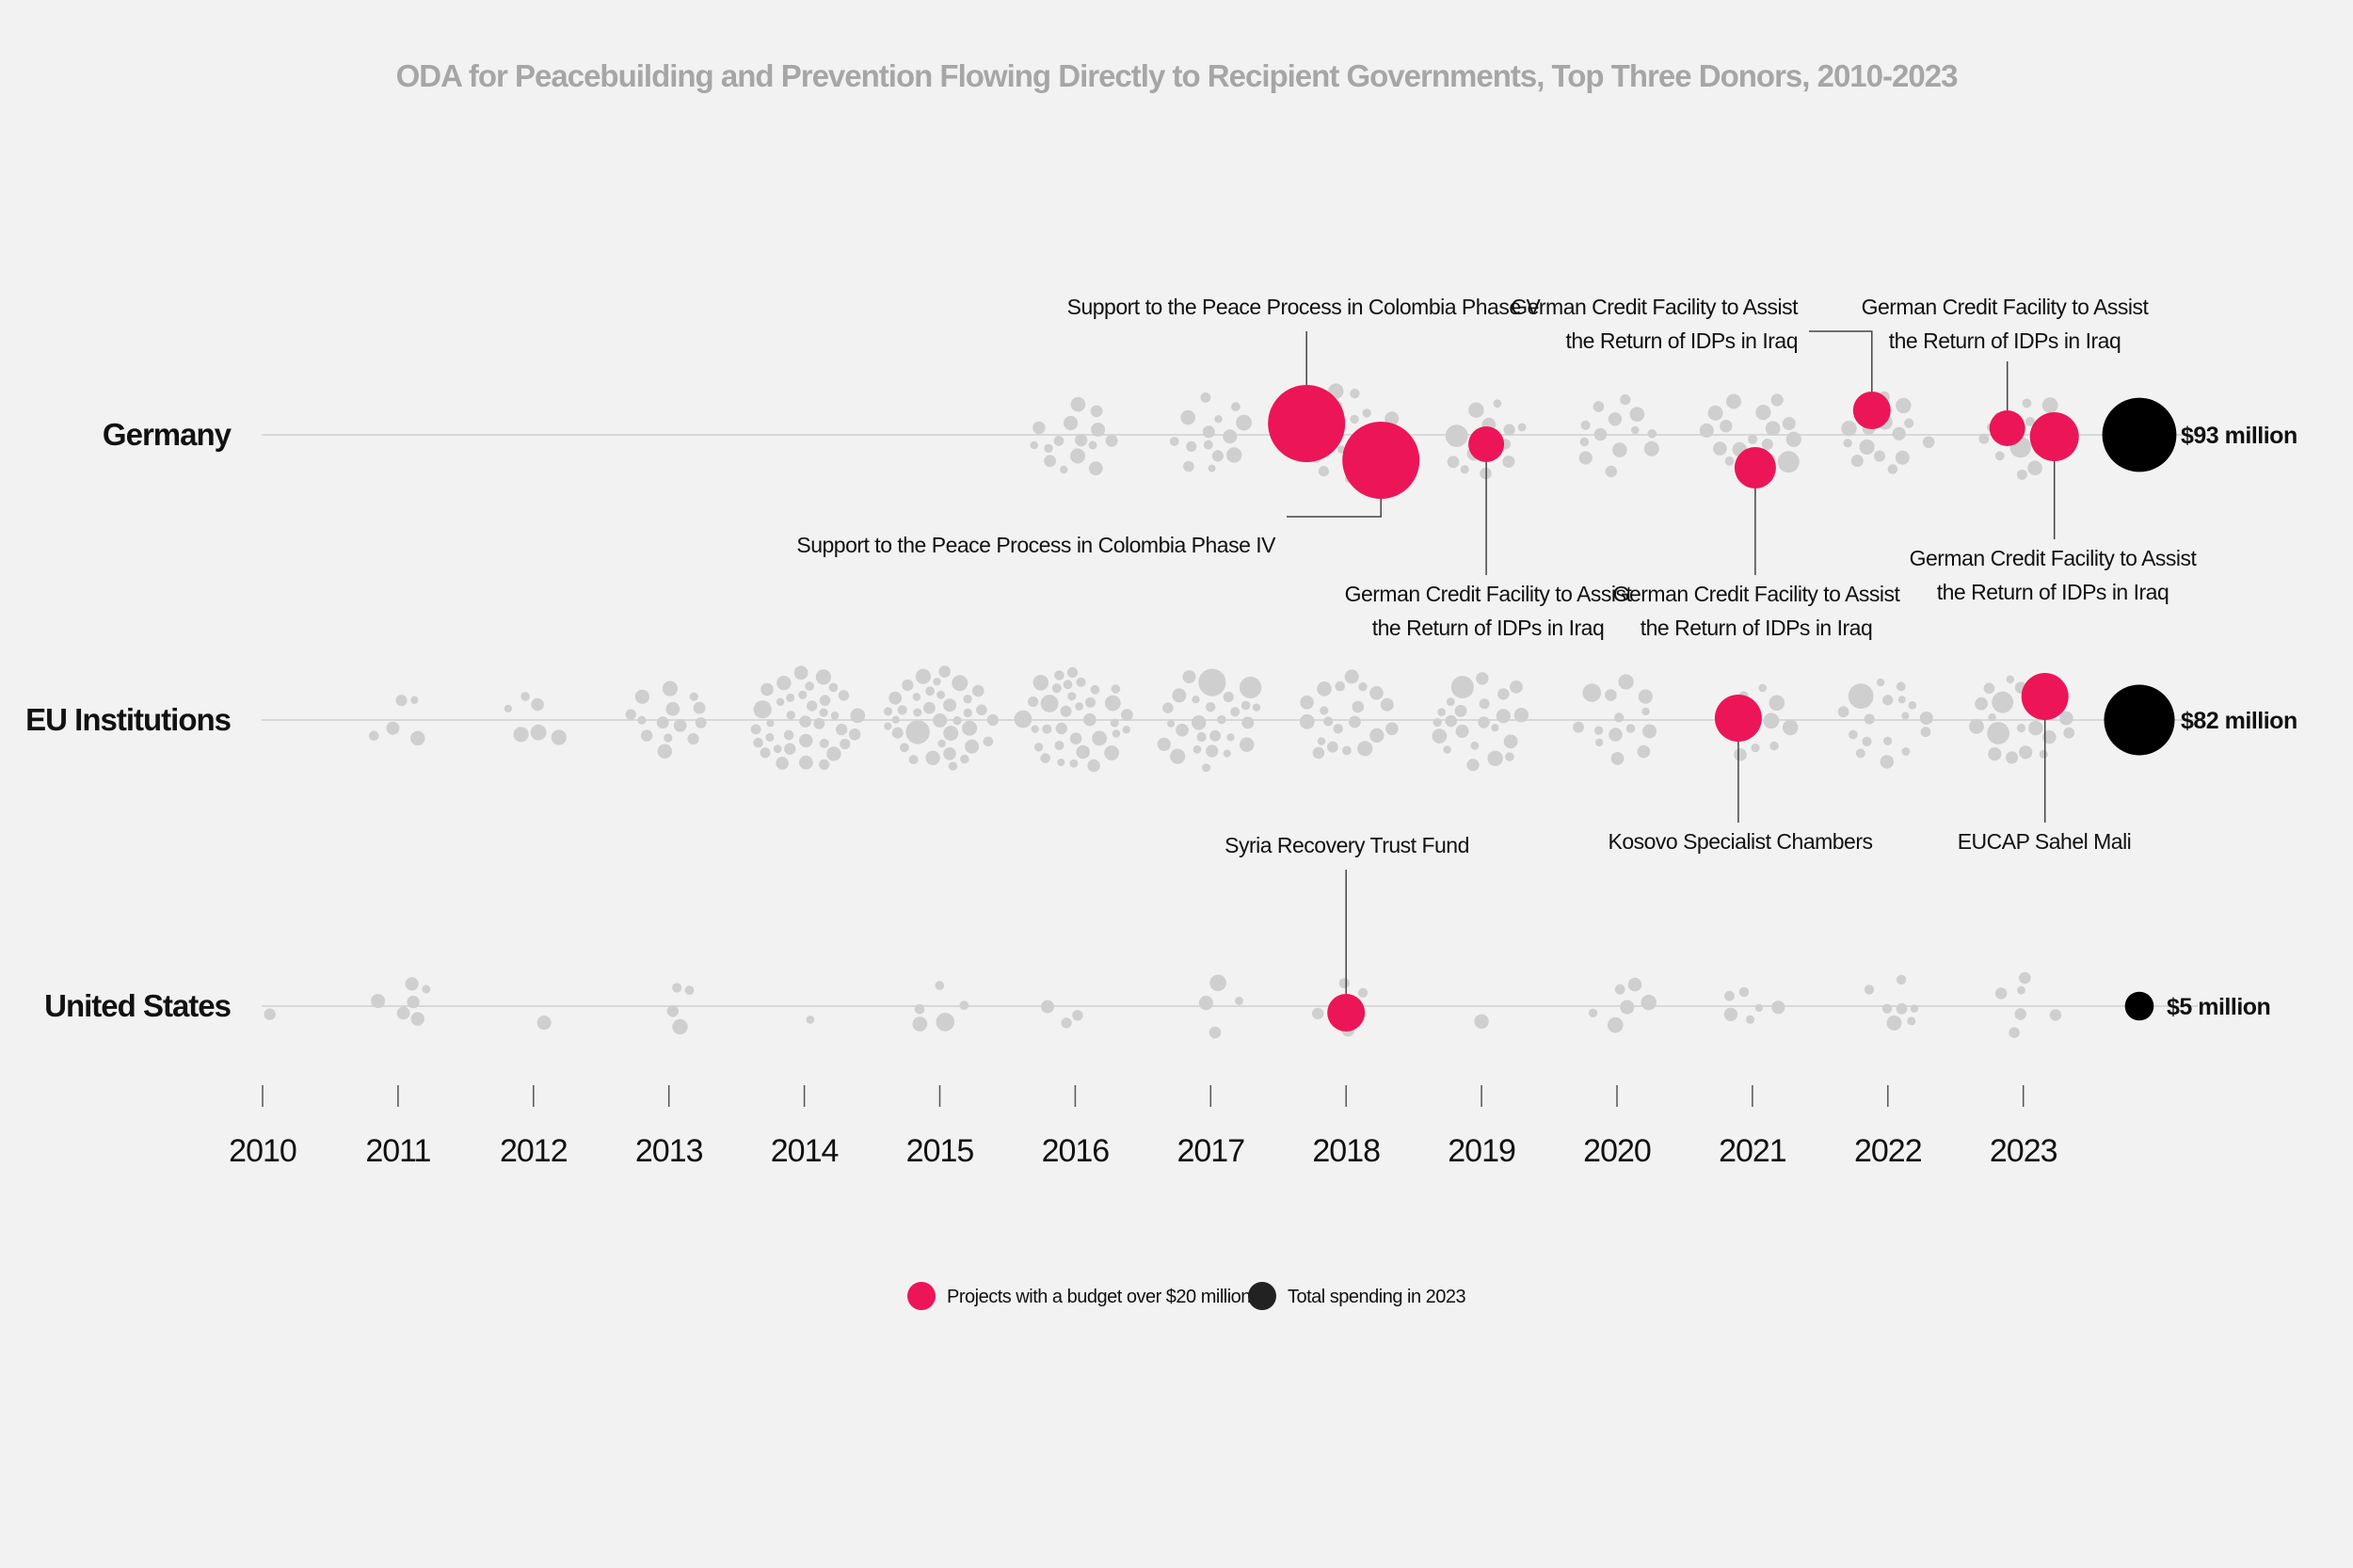 The width and height of the screenshot is (2353, 1568). I want to click on x-tick-label: 2012, so click(534, 1151).